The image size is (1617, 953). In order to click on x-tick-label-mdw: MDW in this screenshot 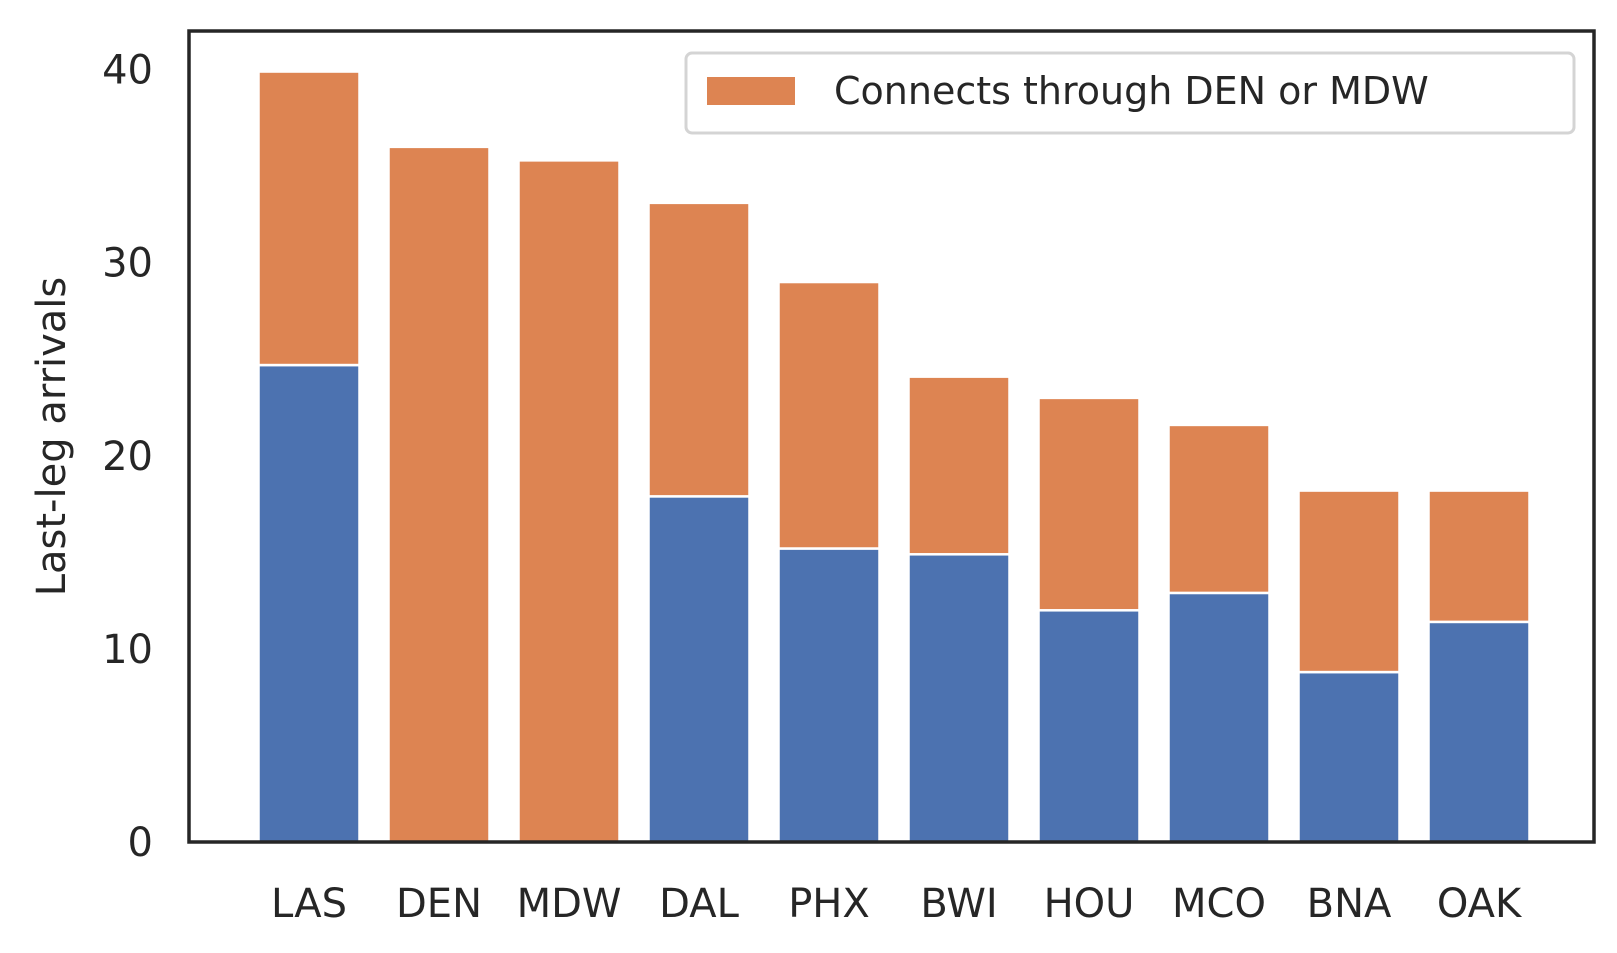, I will do `click(569, 904)`.